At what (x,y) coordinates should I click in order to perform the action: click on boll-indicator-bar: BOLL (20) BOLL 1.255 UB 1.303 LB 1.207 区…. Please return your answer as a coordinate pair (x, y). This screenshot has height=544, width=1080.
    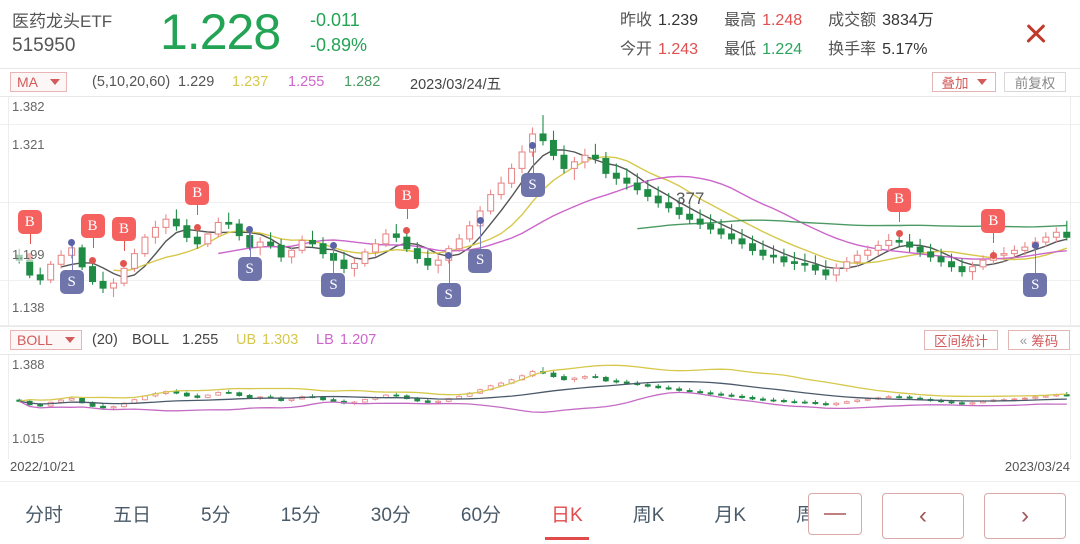
    Looking at the image, I should click on (540, 340).